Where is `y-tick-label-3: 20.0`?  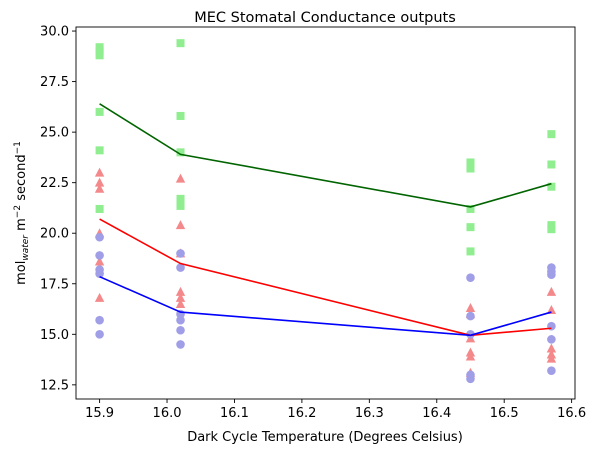
y-tick-label-3: 20.0 is located at coordinates (54, 234).